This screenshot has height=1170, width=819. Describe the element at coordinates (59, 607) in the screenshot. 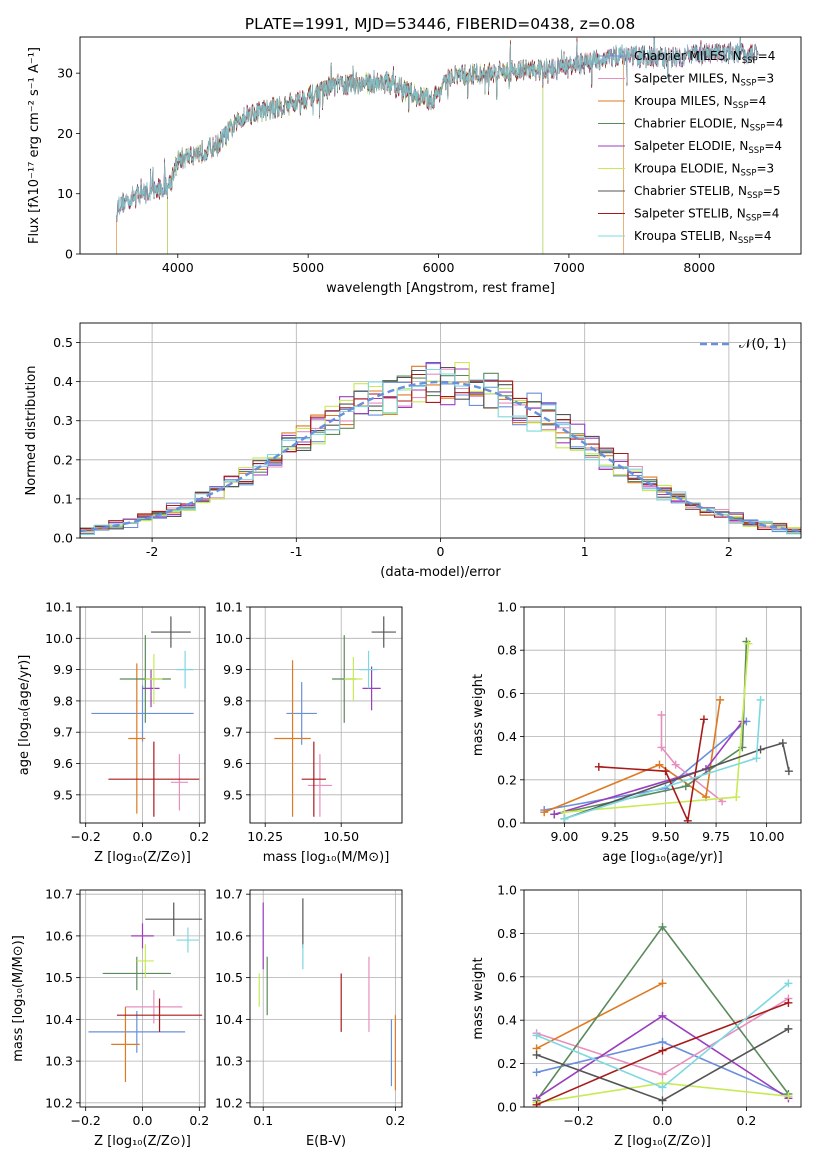

I see `y-tick-label: 10.1` at that location.